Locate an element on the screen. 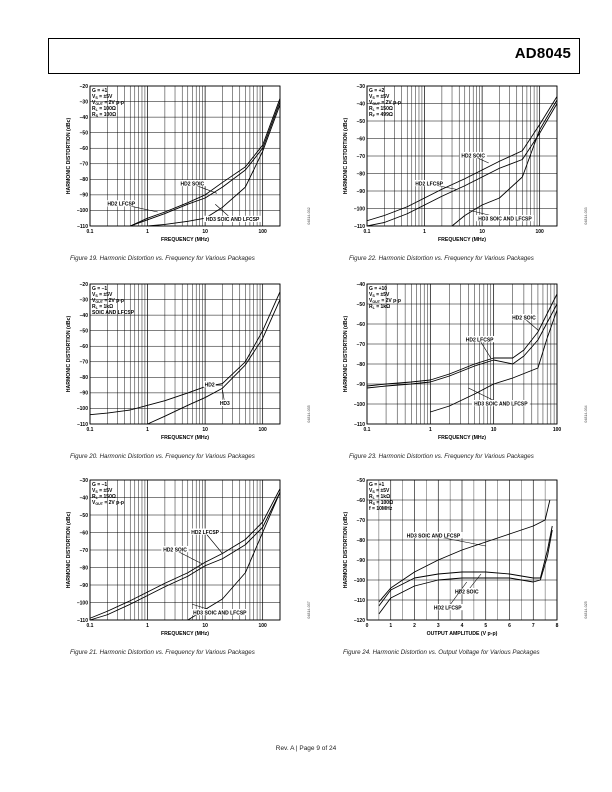 This screenshot has height=792, width=612. condition-text: VOUT = 2V p-p is located at coordinates (108, 103).